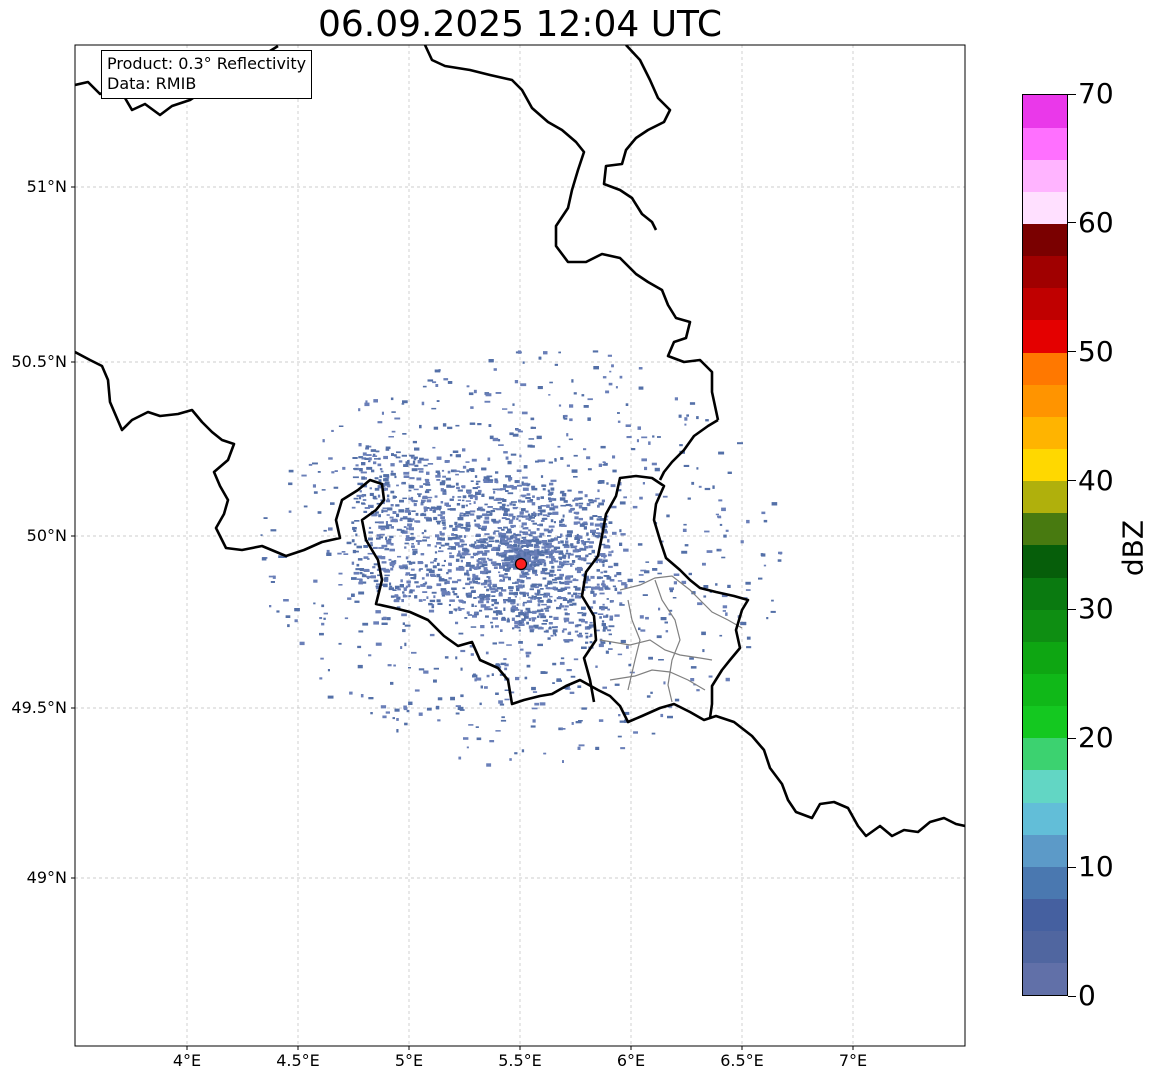 The height and width of the screenshot is (1081, 1157). What do you see at coordinates (1045, 208) in the screenshot?
I see `colorbar-segment` at bounding box center [1045, 208].